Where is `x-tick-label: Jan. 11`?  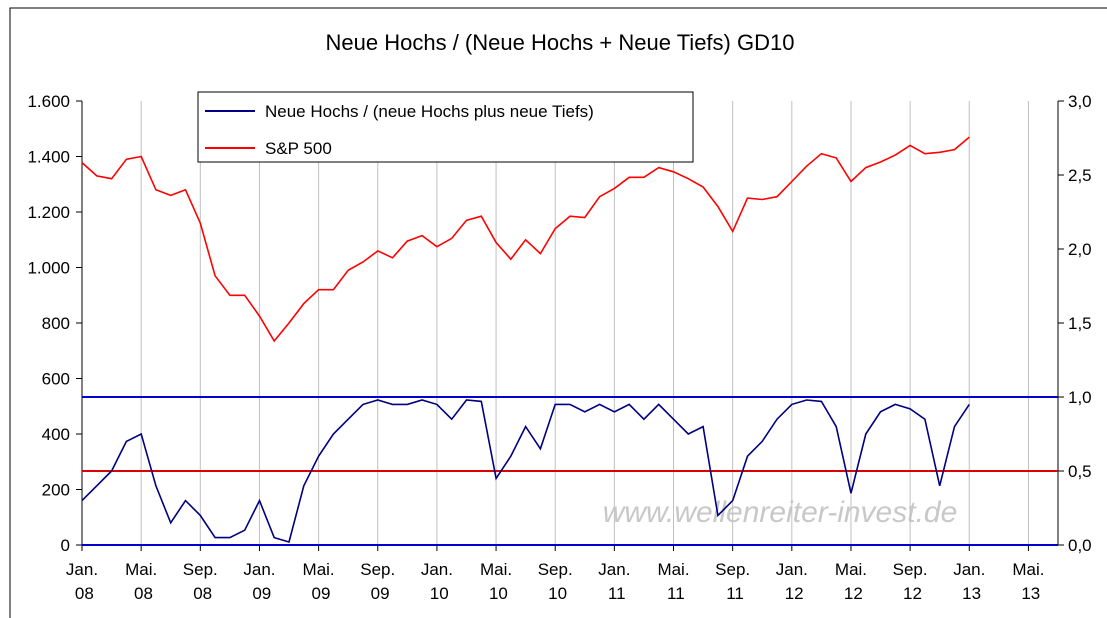
x-tick-label: Jan. 11 is located at coordinates (614, 581).